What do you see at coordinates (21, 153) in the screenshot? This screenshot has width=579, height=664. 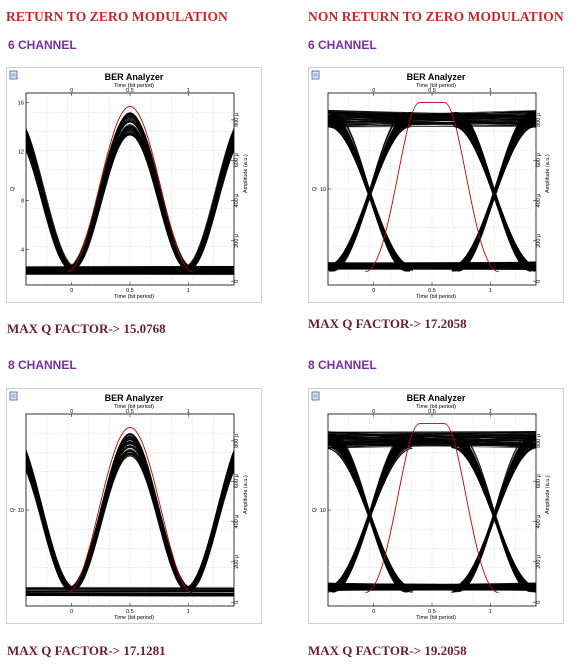 I see `left-tick-label: 12` at bounding box center [21, 153].